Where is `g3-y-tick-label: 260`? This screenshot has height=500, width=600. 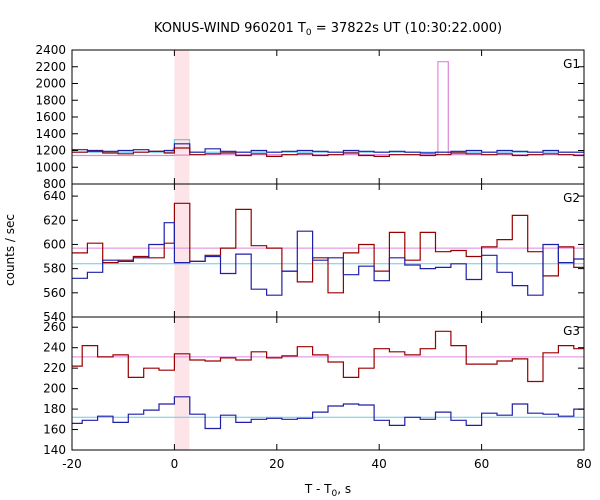
g3-y-tick-label: 260 is located at coordinates (54, 327).